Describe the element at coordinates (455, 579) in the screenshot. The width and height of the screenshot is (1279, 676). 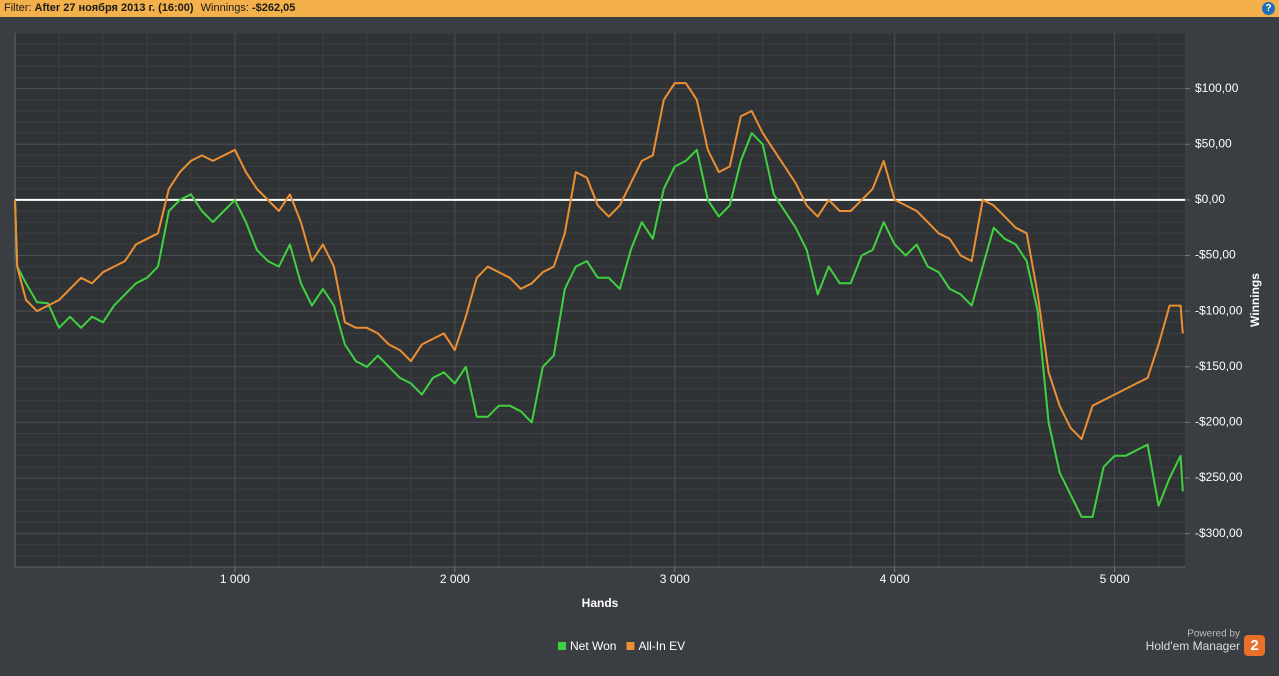
I see `x-tick-label: 2 000` at that location.